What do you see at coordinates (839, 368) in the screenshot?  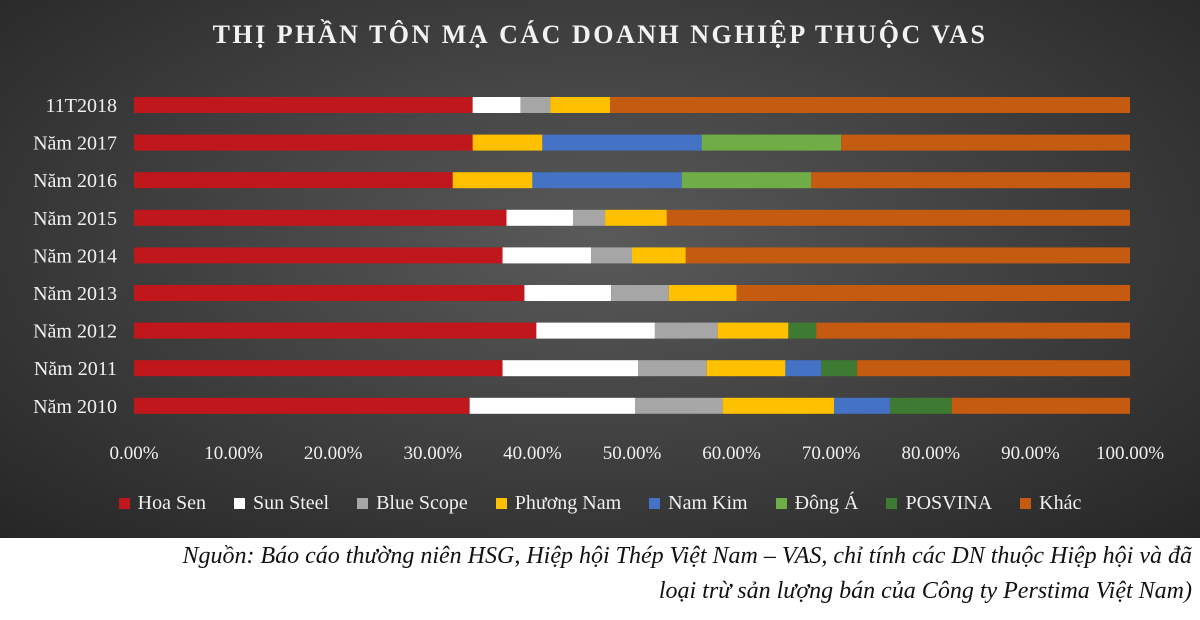 I see `bar-posvina-nam-2011` at bounding box center [839, 368].